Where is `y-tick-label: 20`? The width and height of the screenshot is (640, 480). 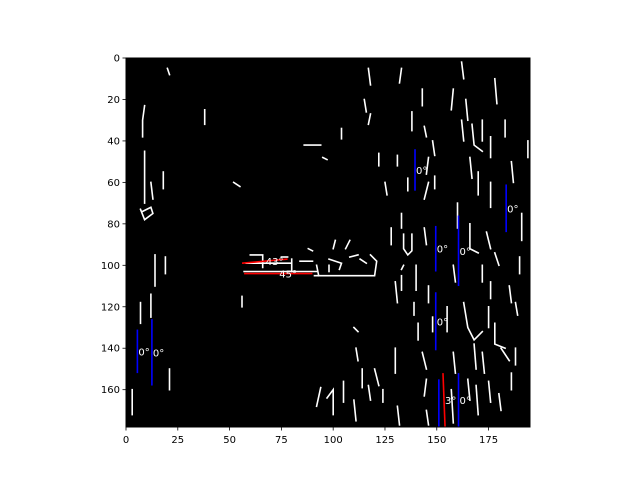
y-tick-label: 20 is located at coordinates (113, 100).